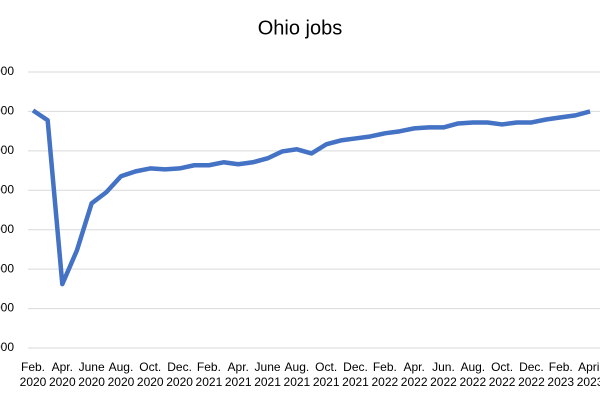  Describe the element at coordinates (7, 150) in the screenshot. I see `y-tick-label: 5,400,000` at that location.